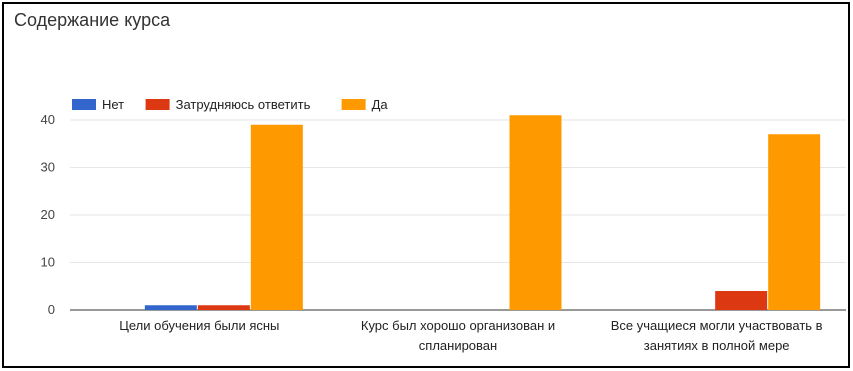 The image size is (853, 371). What do you see at coordinates (243, 104) in the screenshot?
I see `legend-label: Затрудняюсь ответить` at bounding box center [243, 104].